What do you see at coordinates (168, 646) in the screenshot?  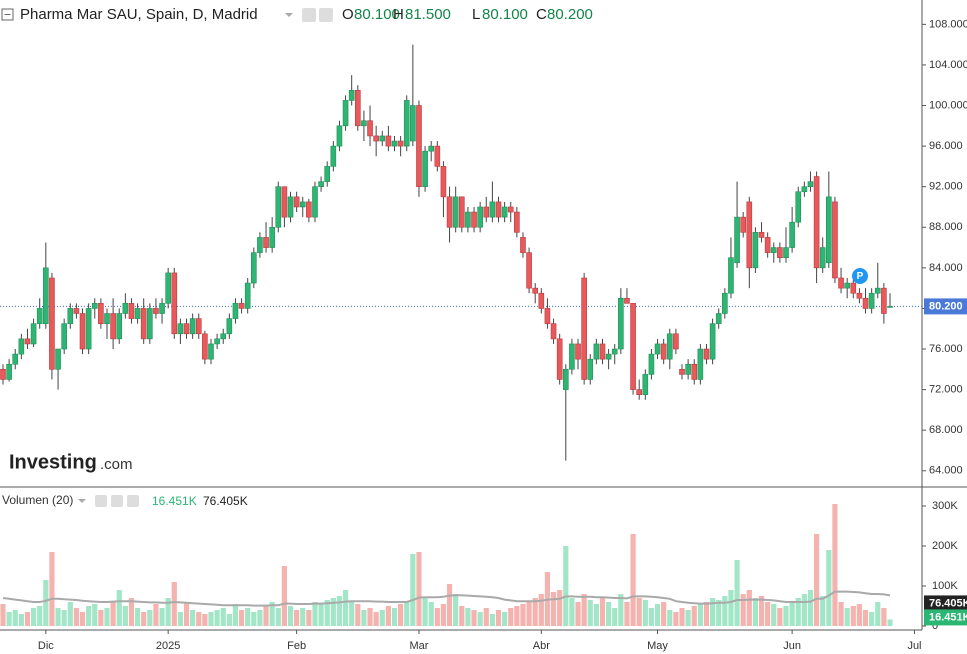 I see `x-tick-label: 2025` at bounding box center [168, 646].